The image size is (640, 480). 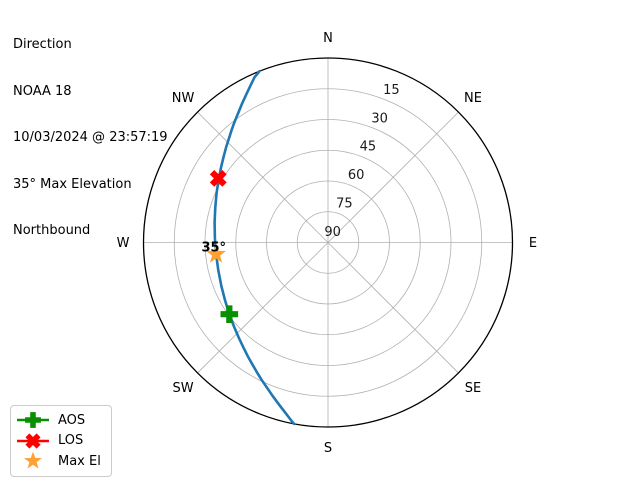 I want to click on legend-item-los: LOS, so click(x=58, y=441).